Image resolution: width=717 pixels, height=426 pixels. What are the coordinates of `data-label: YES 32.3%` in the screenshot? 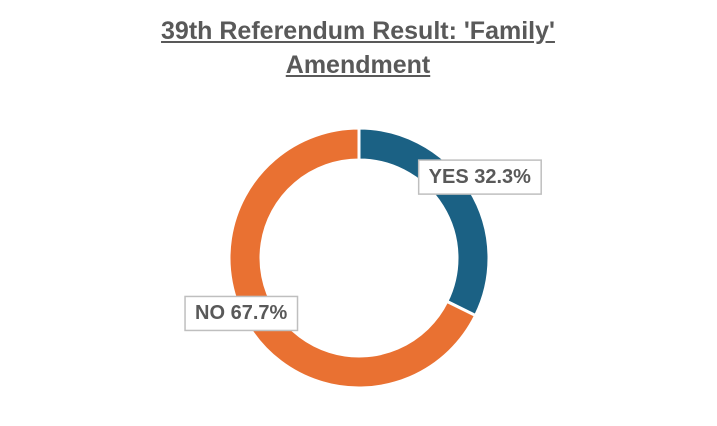 It's located at (479, 177).